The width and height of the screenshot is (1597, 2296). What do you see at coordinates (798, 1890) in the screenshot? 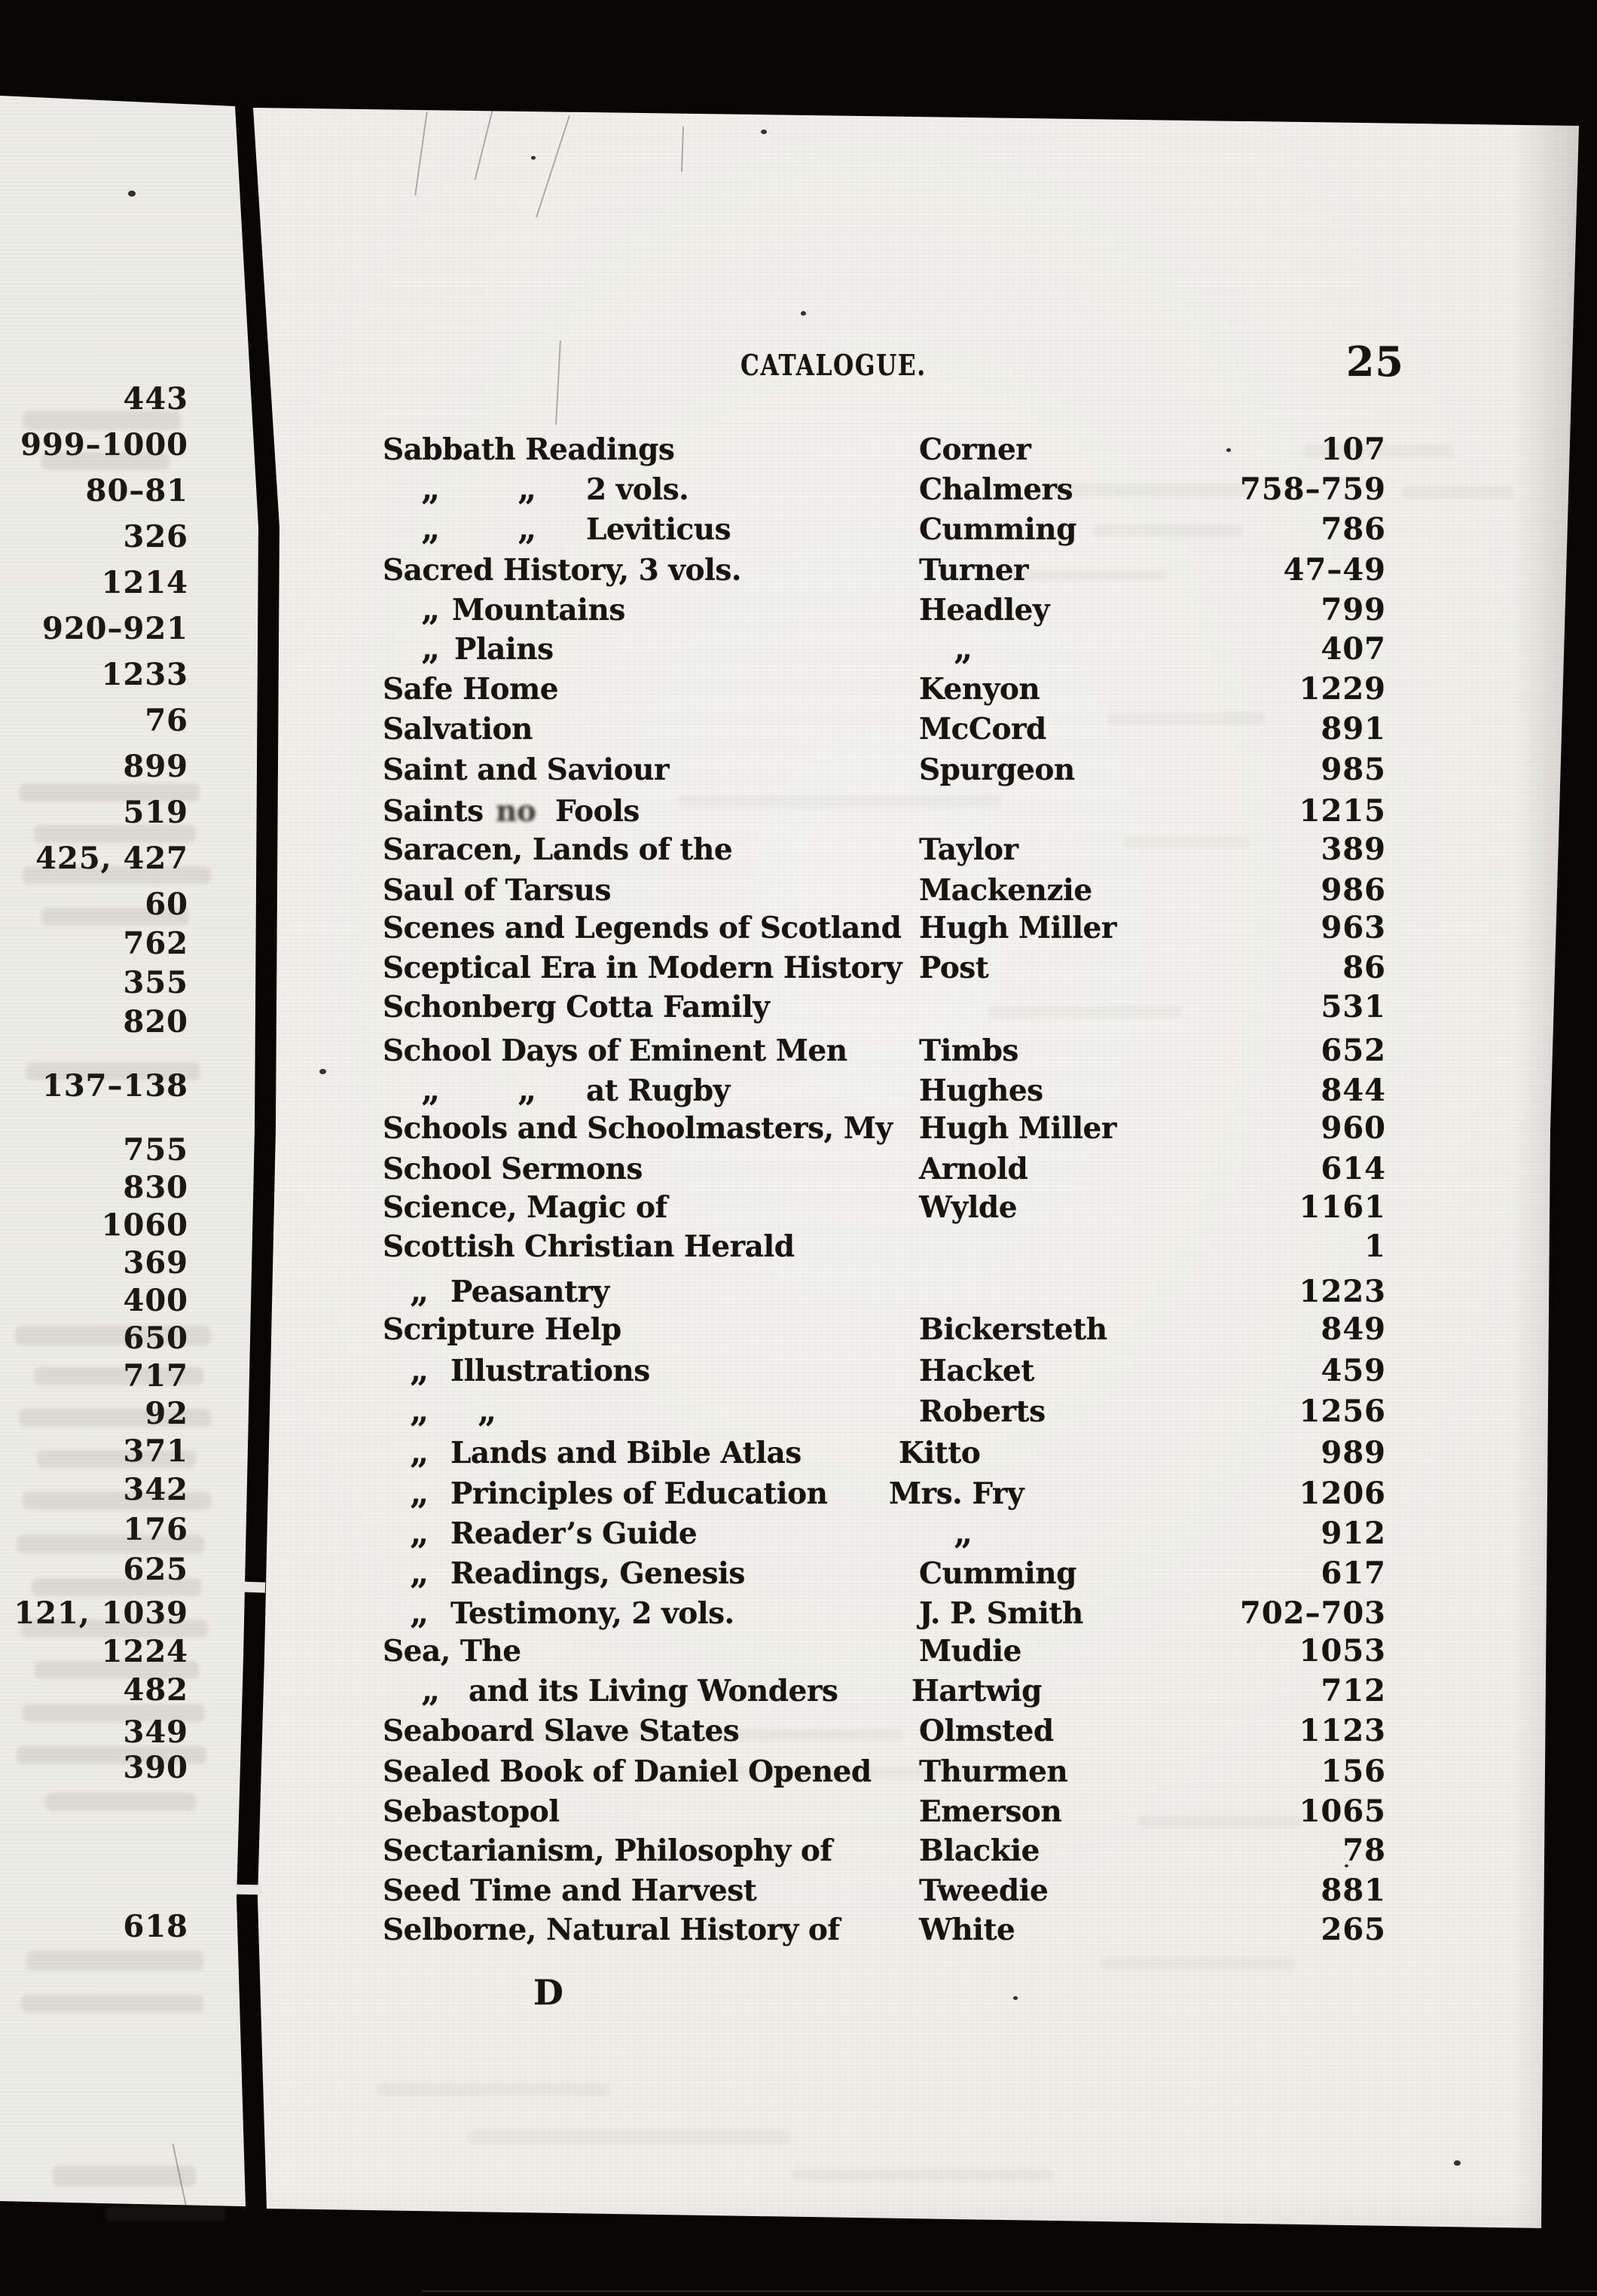
I see `catalogue-entry-row: Seed Time and Harvest Tweedie 881` at bounding box center [798, 1890].